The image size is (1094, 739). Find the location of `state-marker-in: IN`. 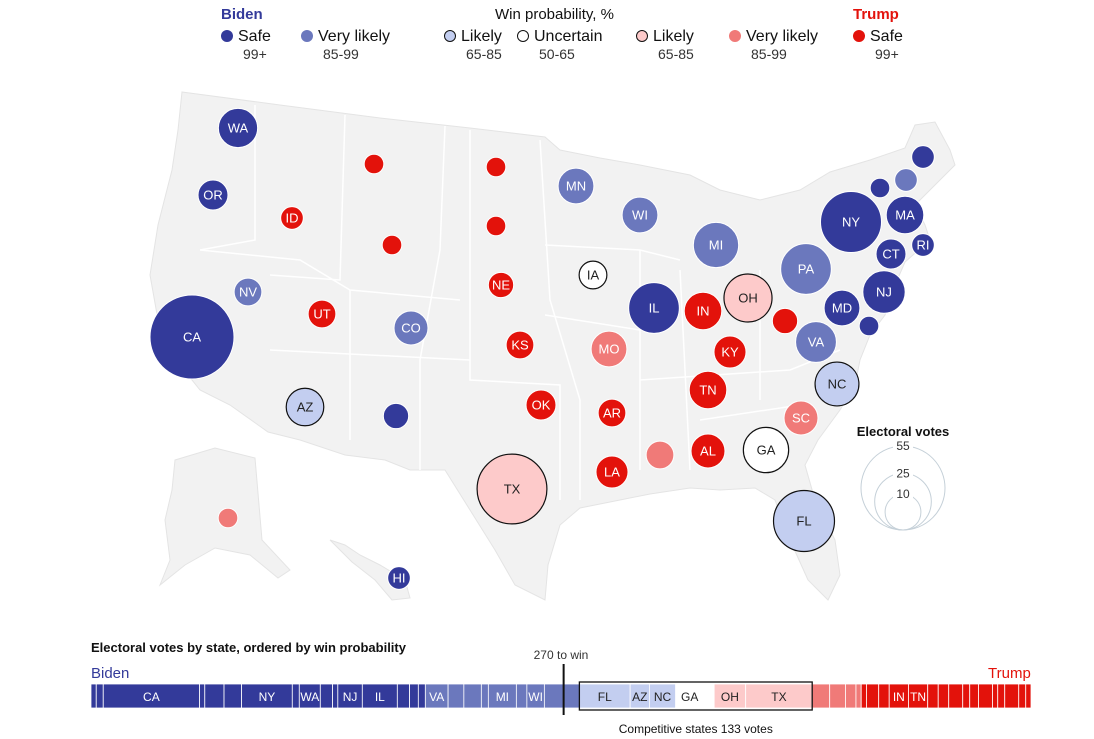

state-marker-in: IN is located at coordinates (703, 311).